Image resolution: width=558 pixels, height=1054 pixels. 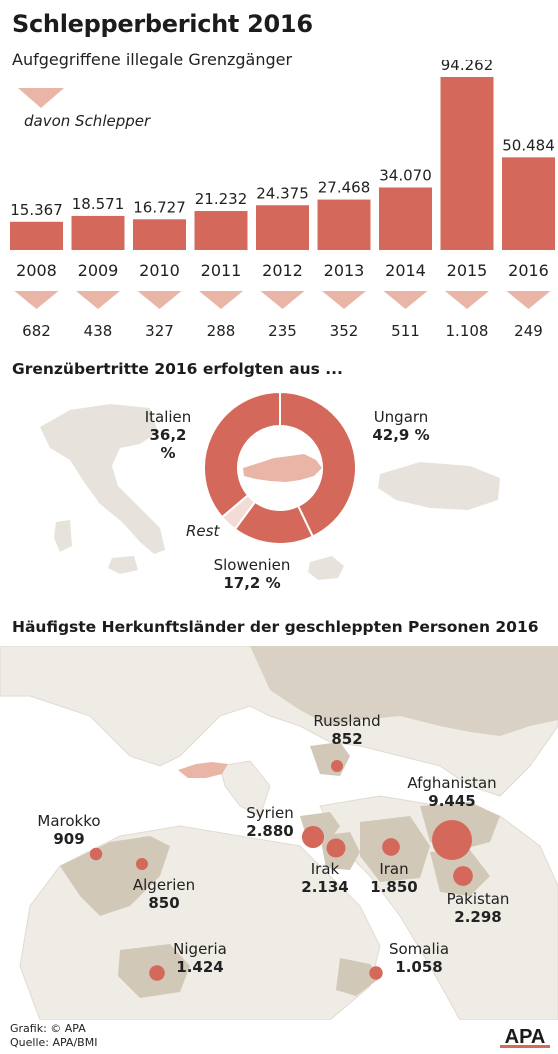 I want to click on bar-2008, so click(x=36, y=235).